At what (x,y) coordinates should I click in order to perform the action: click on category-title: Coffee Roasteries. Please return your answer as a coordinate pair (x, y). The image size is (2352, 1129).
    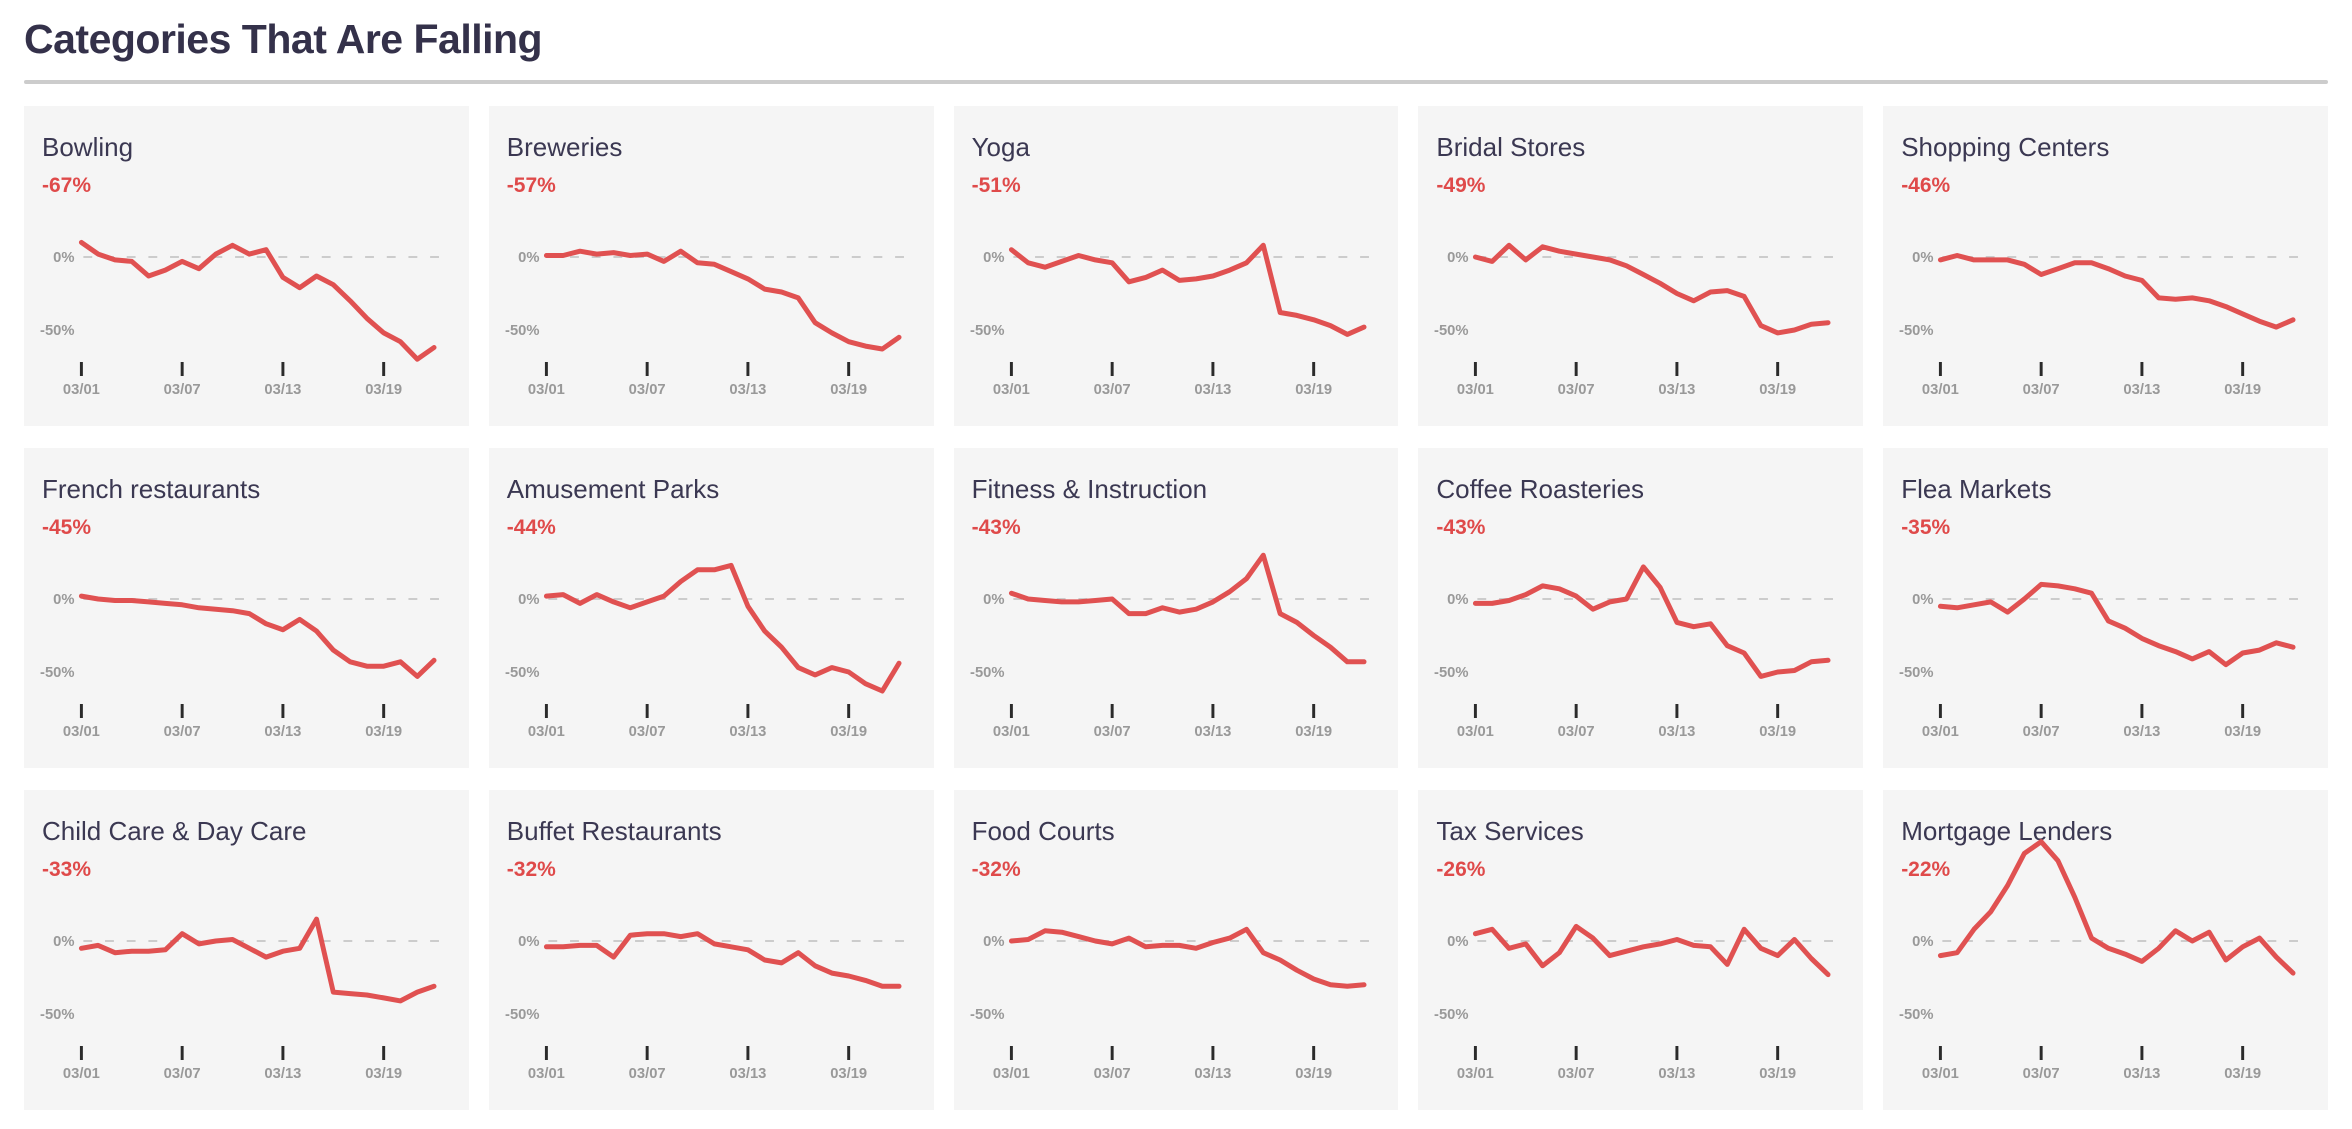
    Looking at the image, I should click on (1540, 489).